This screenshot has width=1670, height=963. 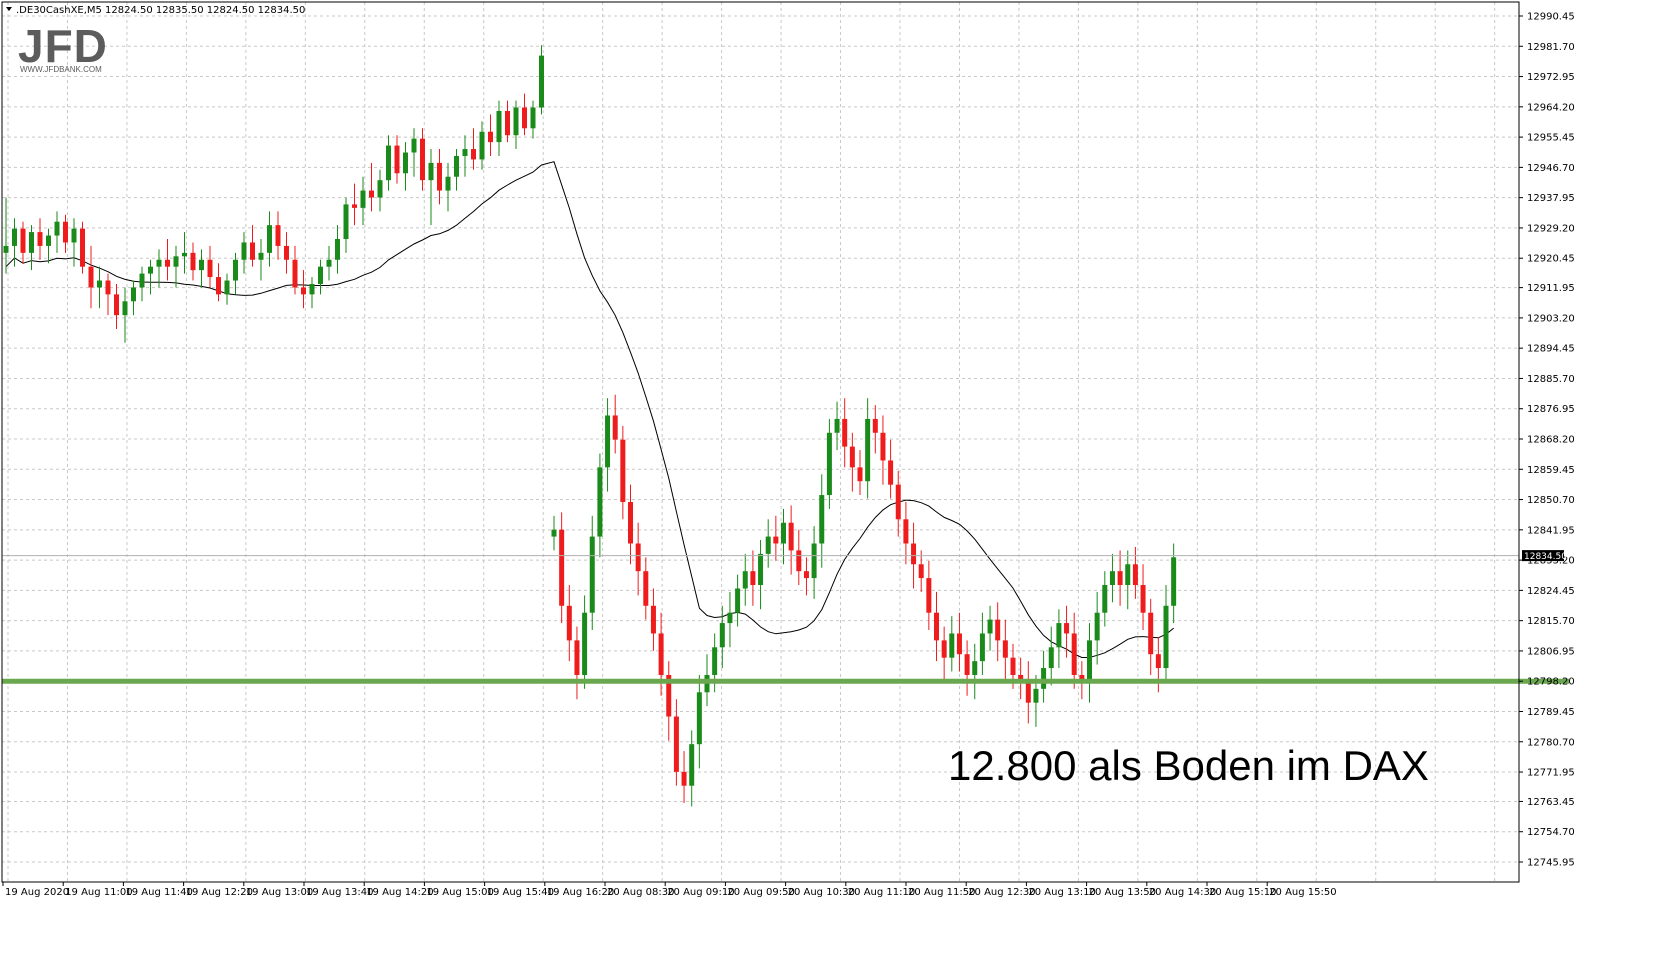 What do you see at coordinates (1551, 409) in the screenshot?
I see `price-tick-label: 12876.95` at bounding box center [1551, 409].